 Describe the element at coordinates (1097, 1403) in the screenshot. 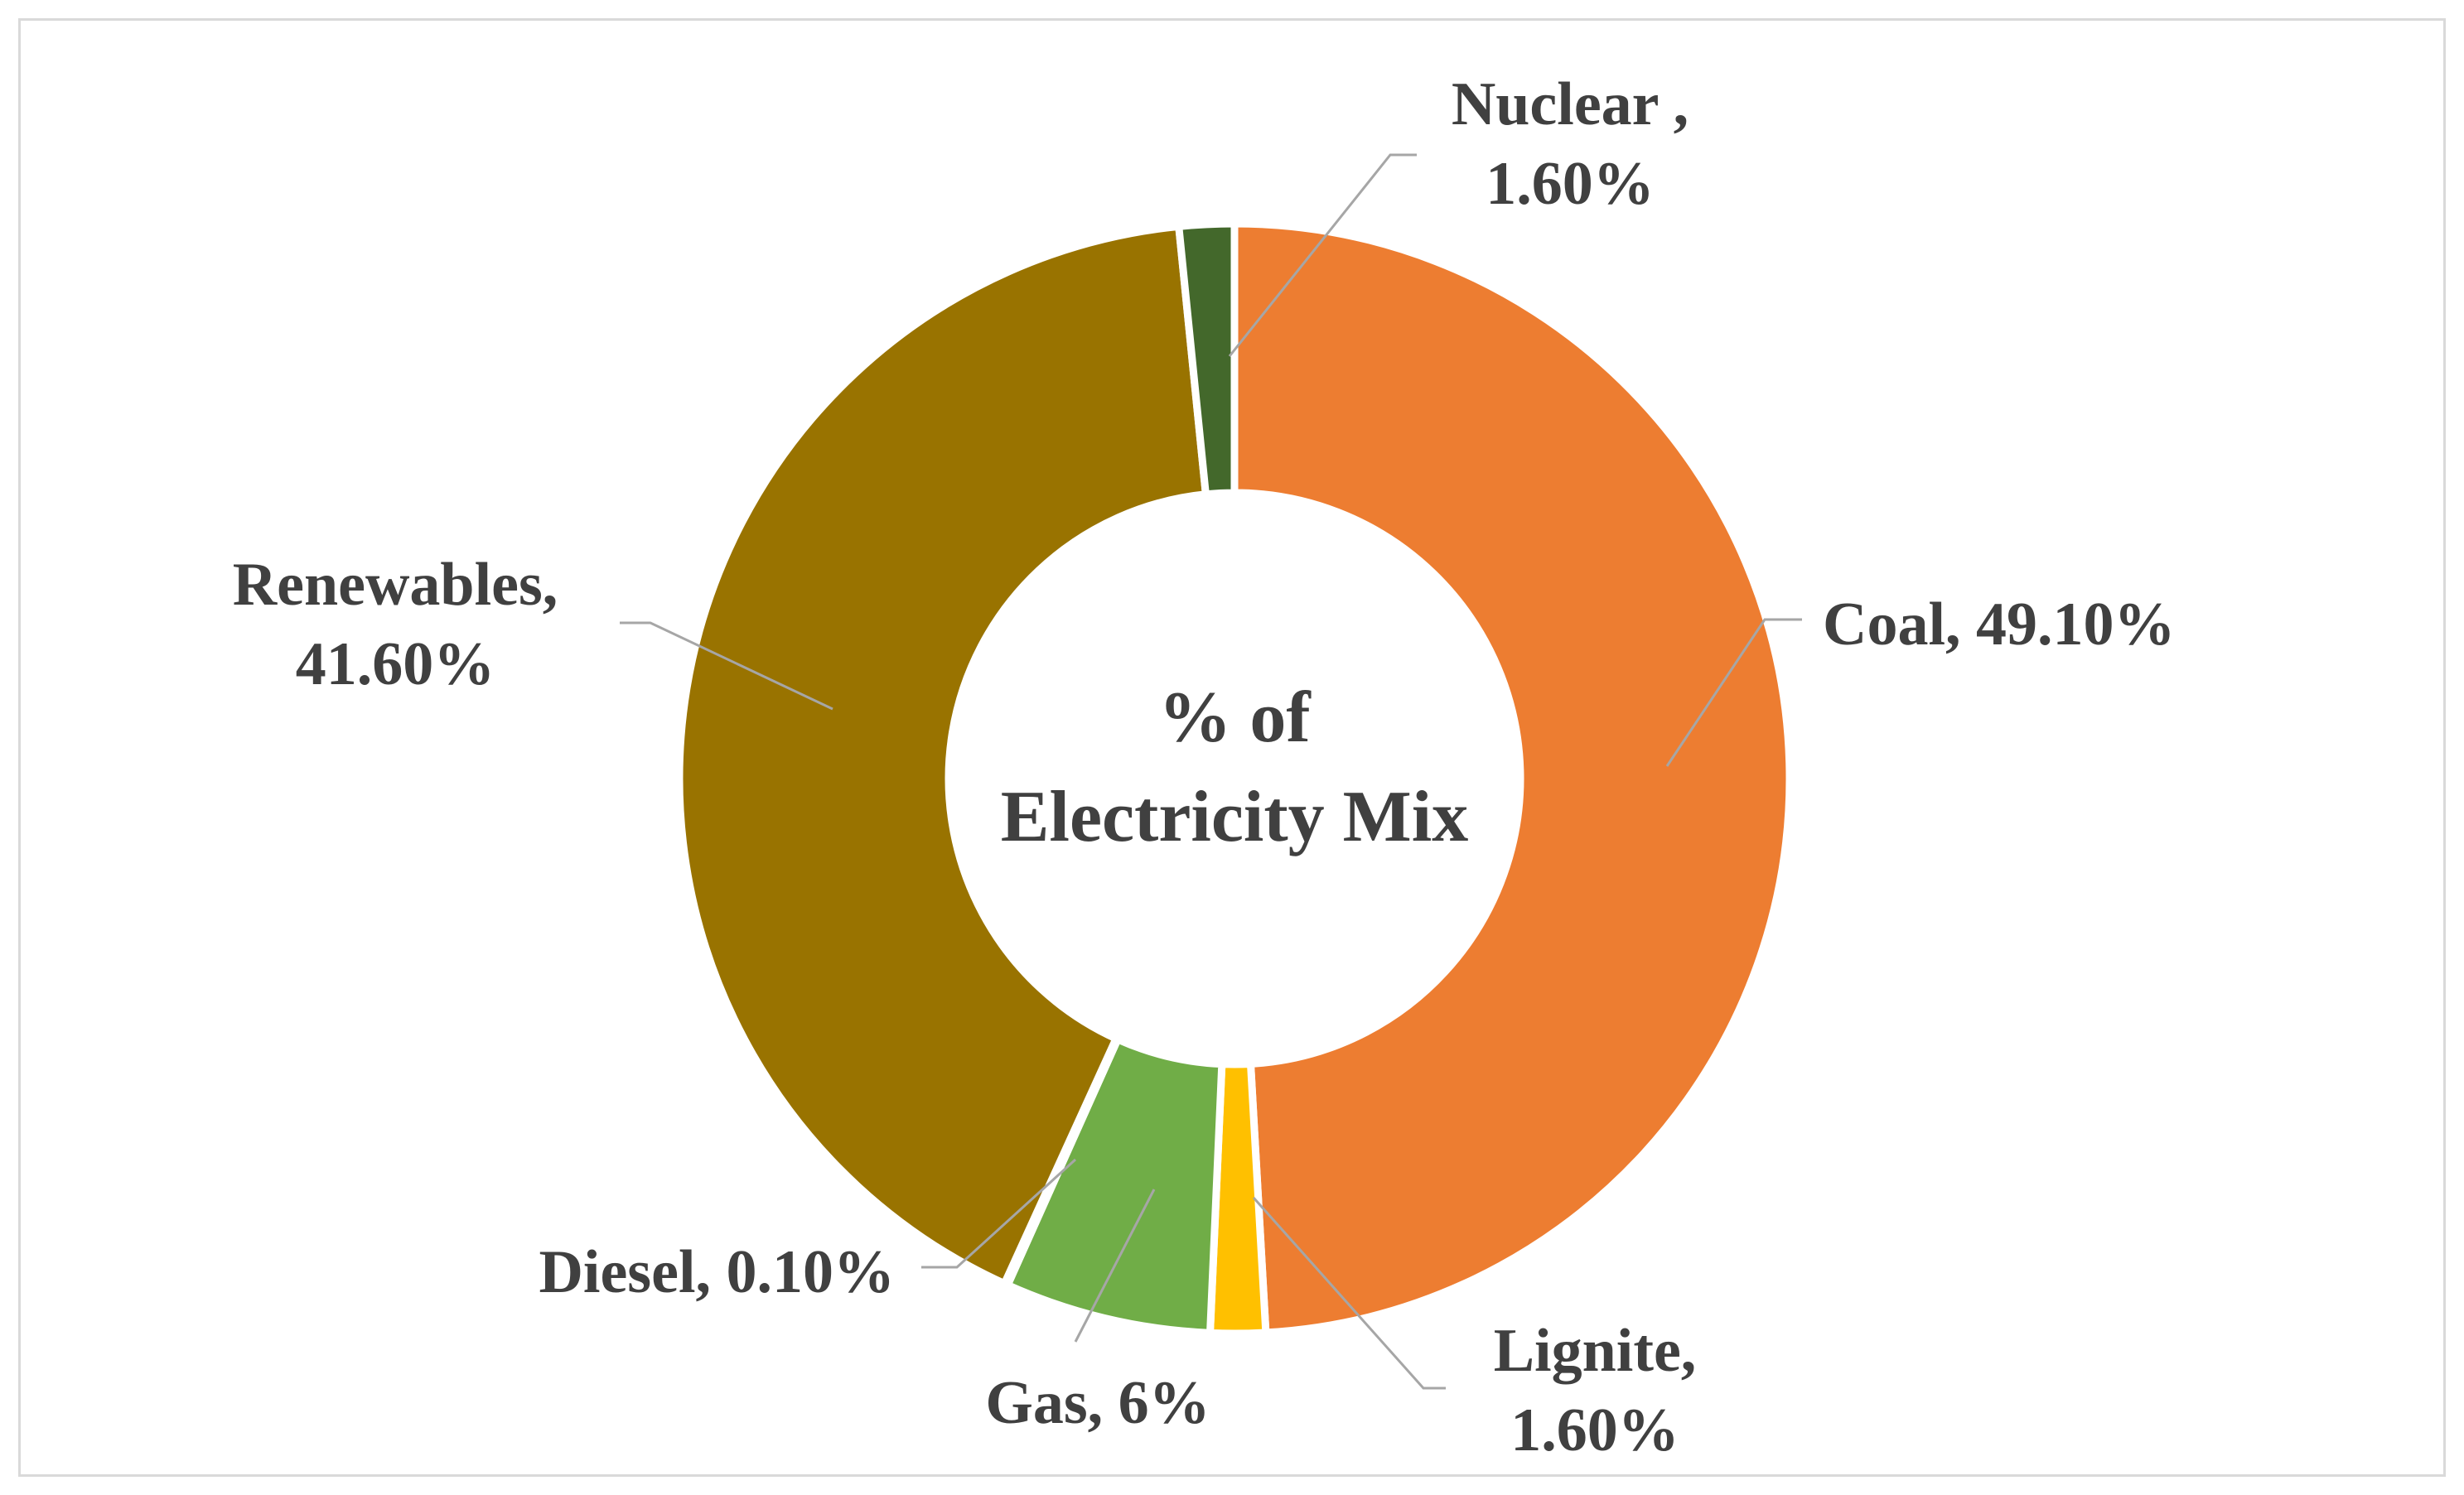

I see `data-label-gas: Gas, 6%` at that location.